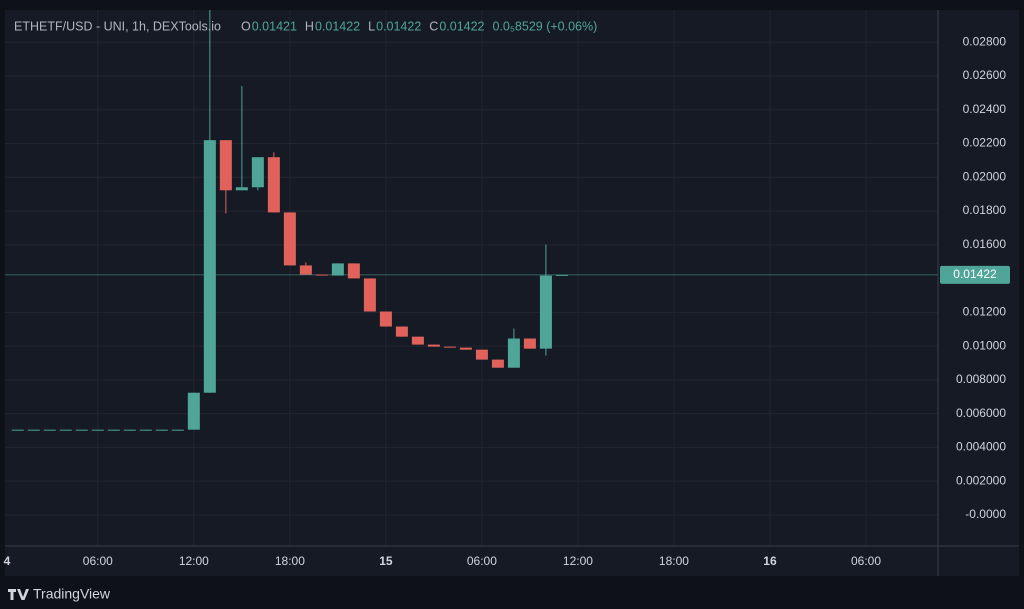 The height and width of the screenshot is (609, 1024). Describe the element at coordinates (985, 244) in the screenshot. I see `y-tick-label: 0.01600` at that location.